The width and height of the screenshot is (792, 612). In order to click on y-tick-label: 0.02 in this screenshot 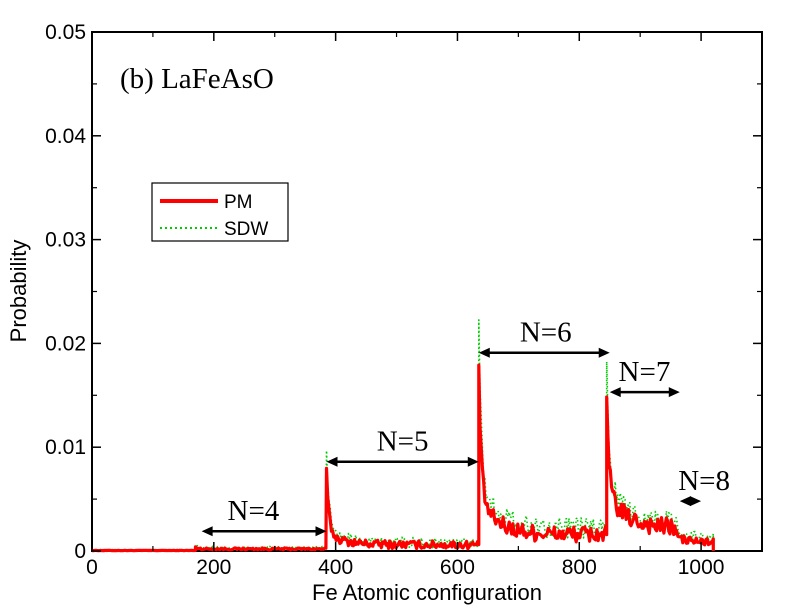, I will do `click(65, 343)`.